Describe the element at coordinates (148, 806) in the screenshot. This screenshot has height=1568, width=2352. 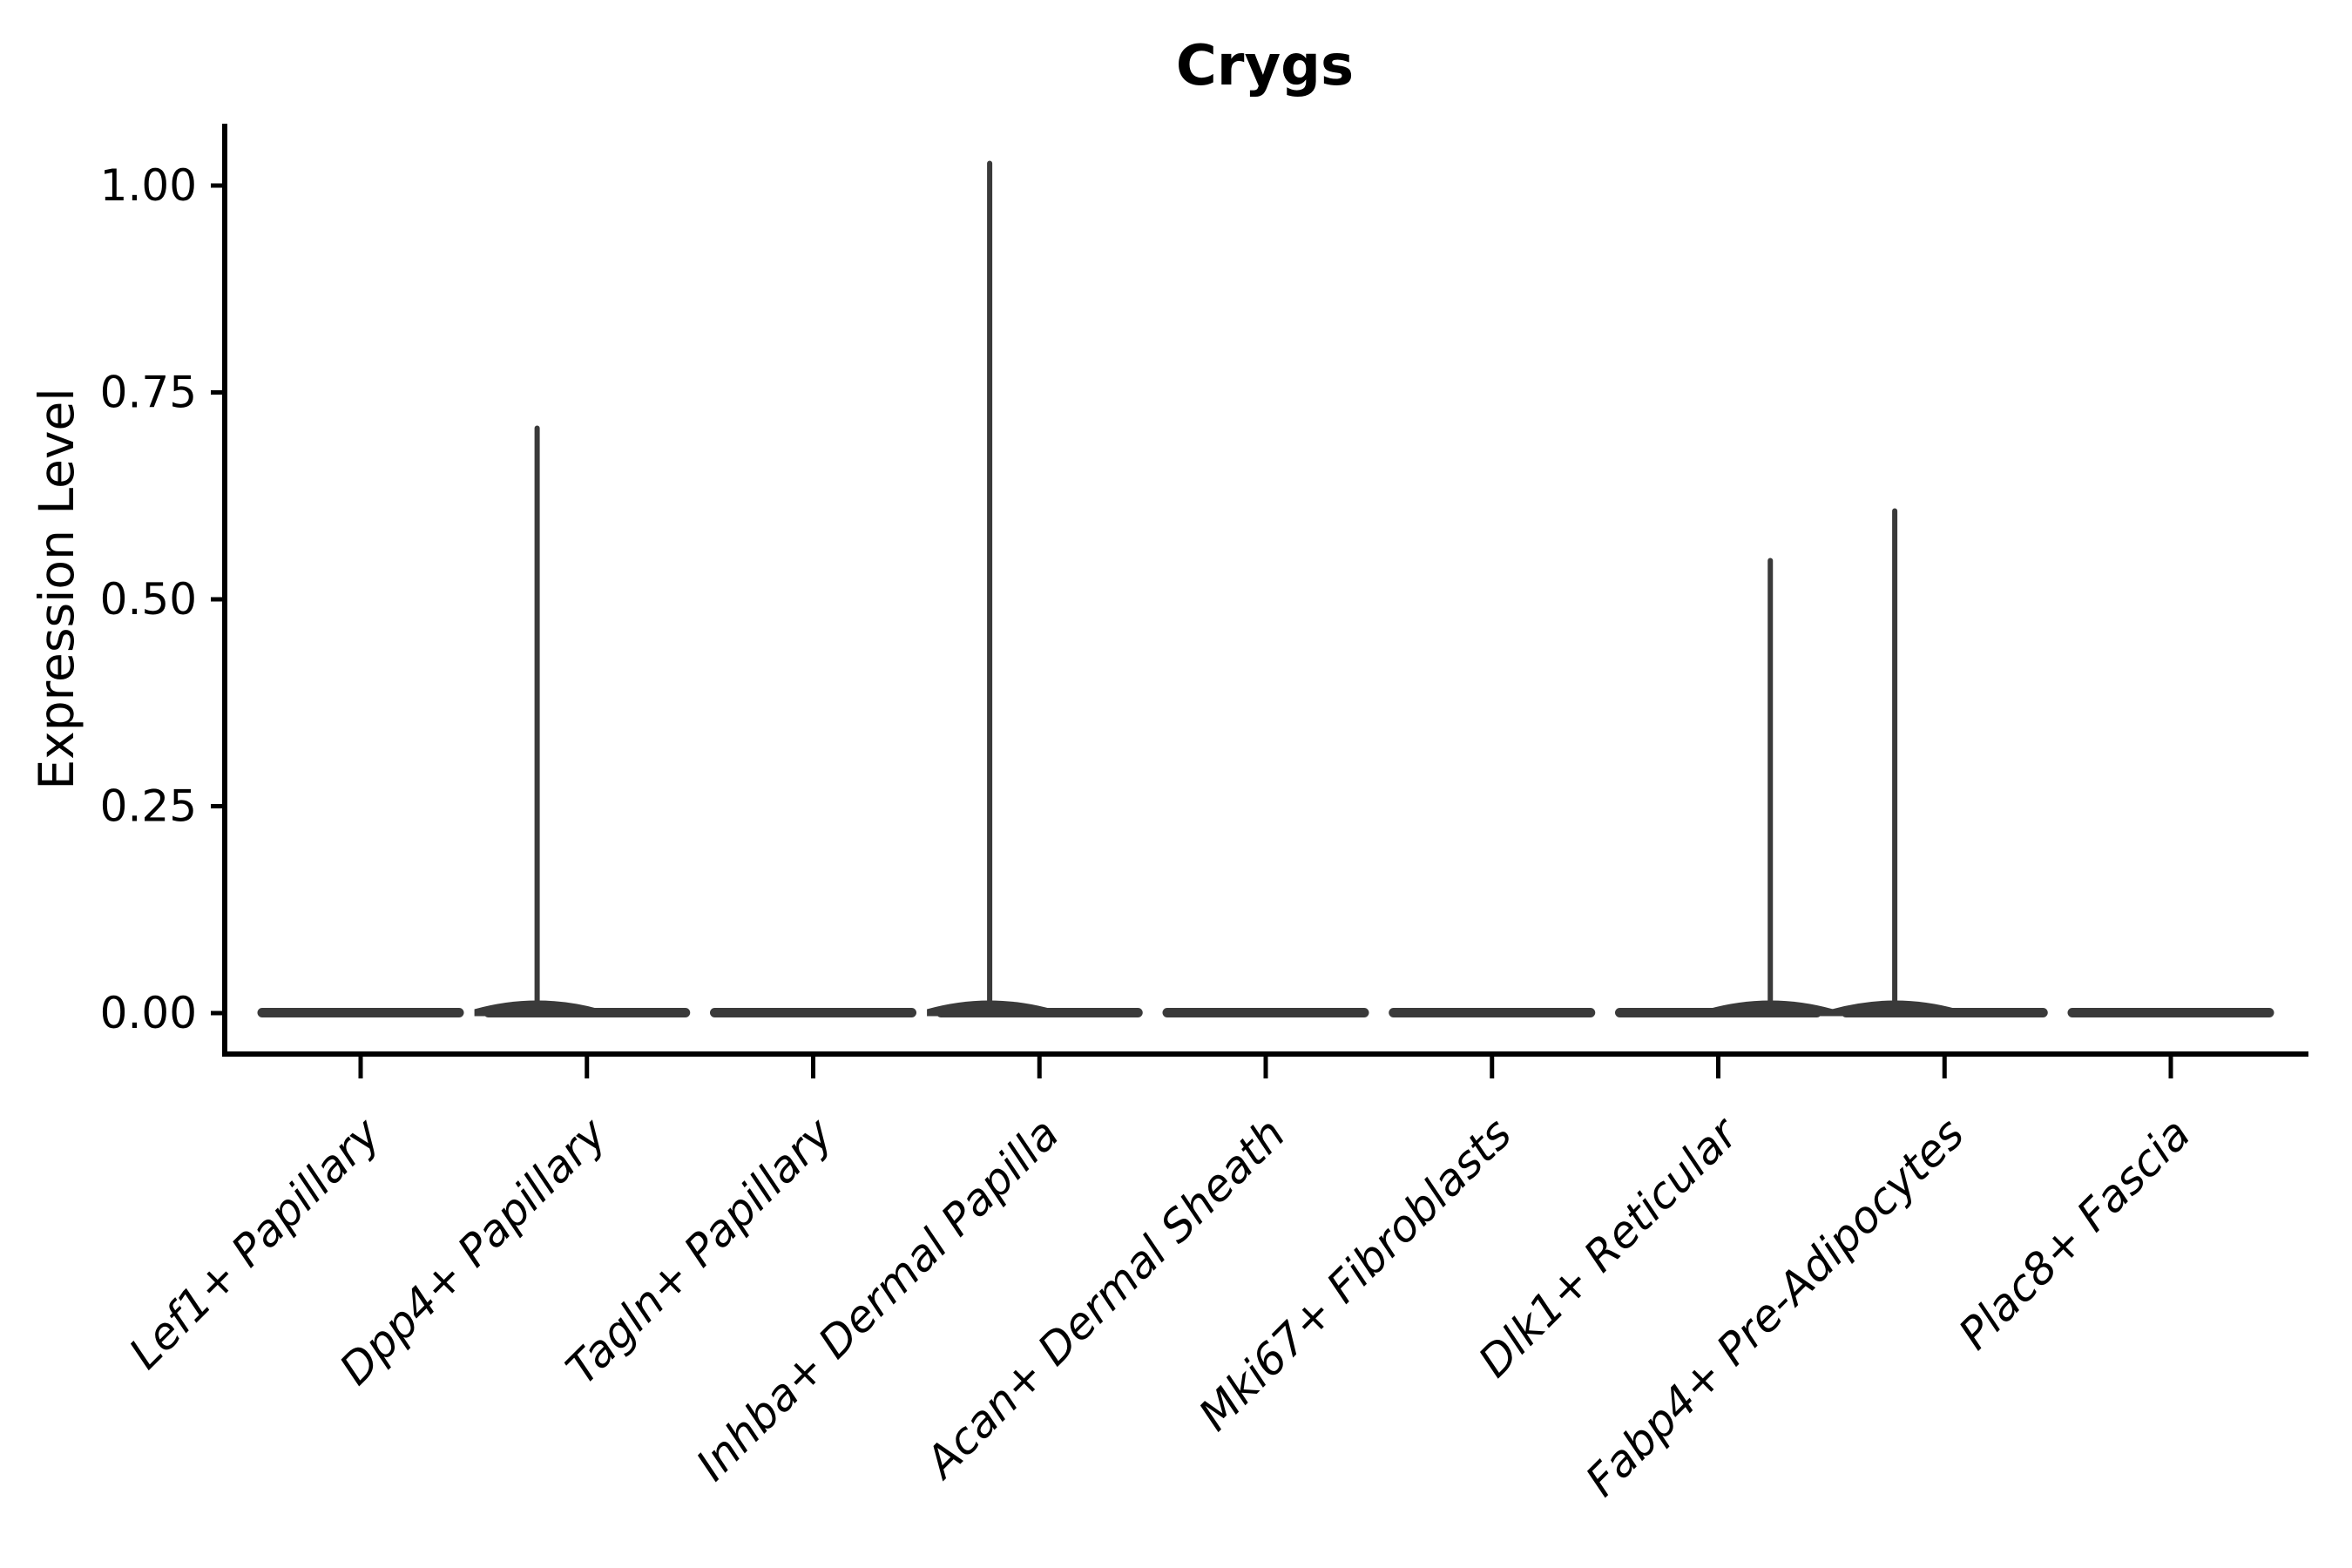
I see `y-tick-label: 0.25` at that location.